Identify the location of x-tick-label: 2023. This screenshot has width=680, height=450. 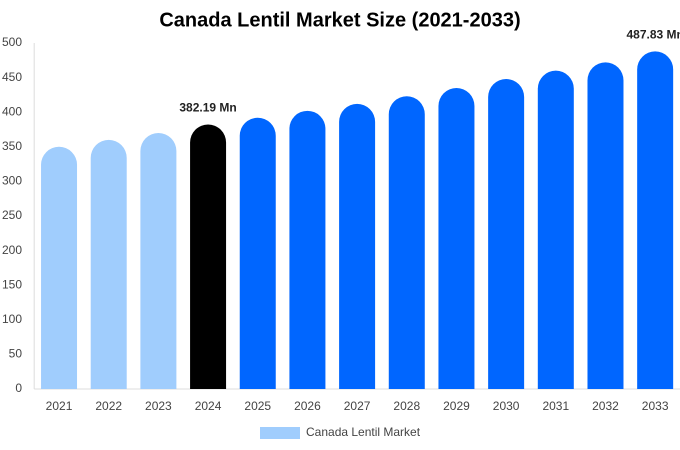
(158, 406).